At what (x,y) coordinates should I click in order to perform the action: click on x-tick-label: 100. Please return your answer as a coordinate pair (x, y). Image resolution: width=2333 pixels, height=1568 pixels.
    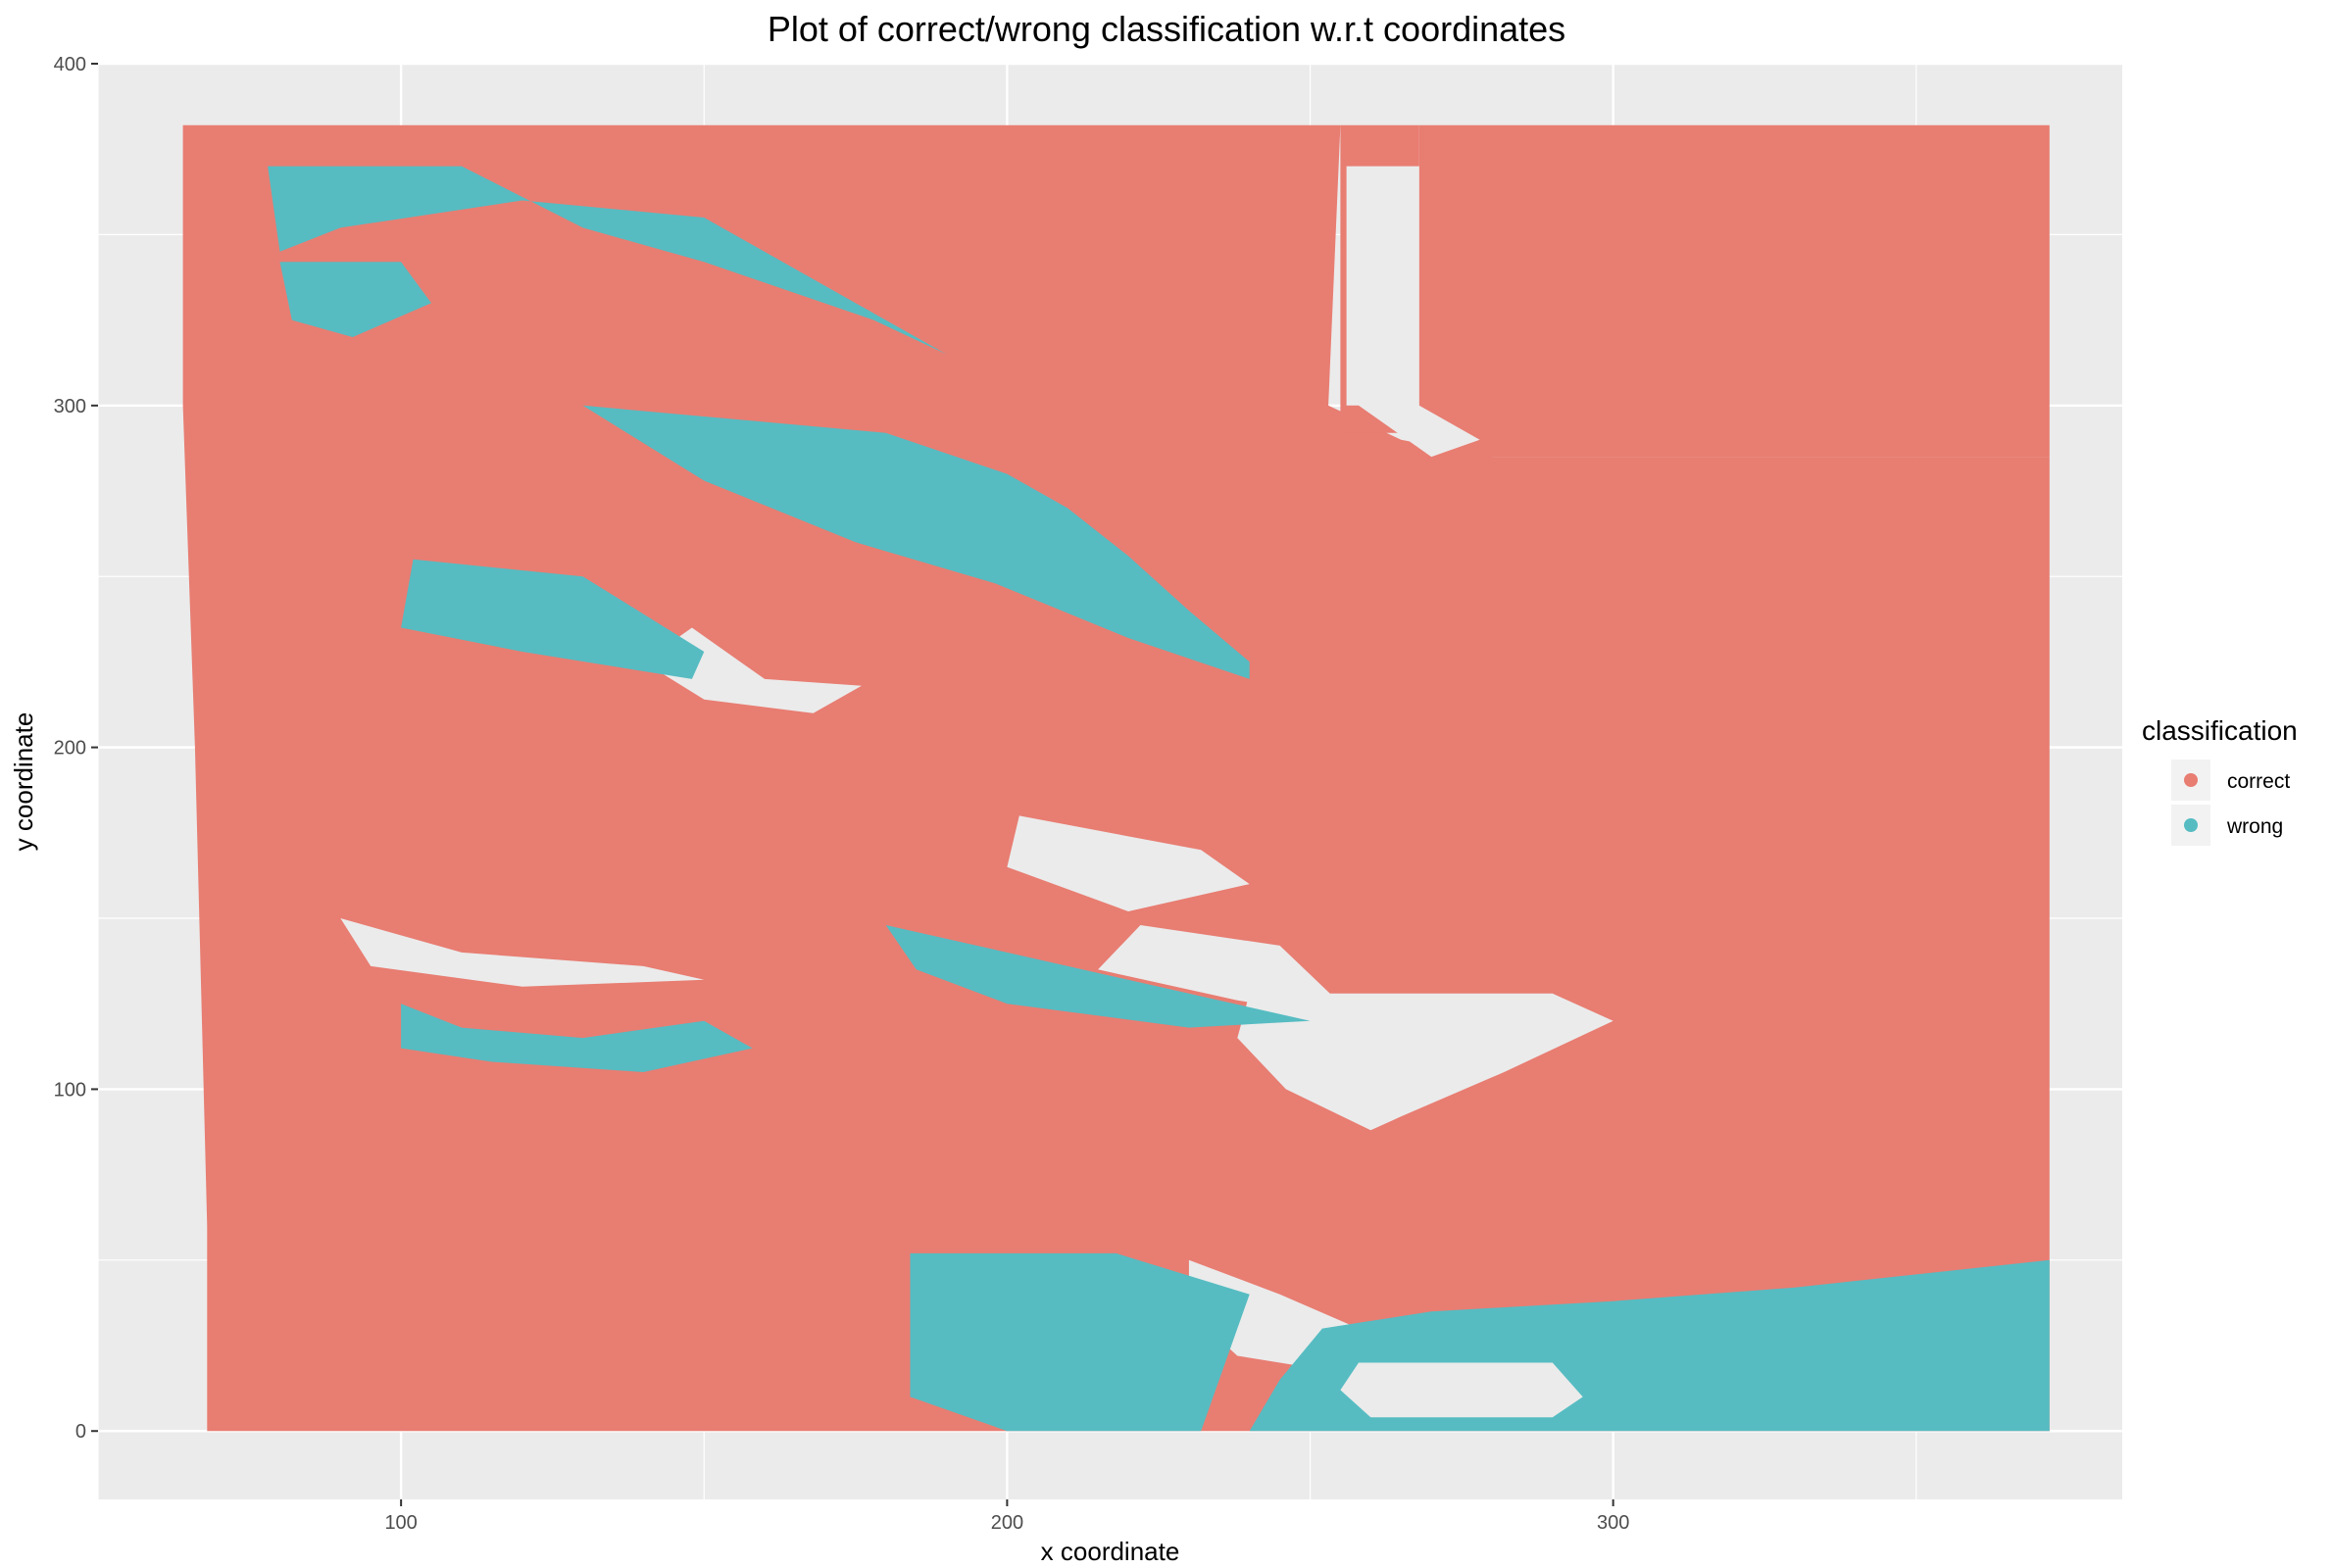
    Looking at the image, I should click on (400, 1523).